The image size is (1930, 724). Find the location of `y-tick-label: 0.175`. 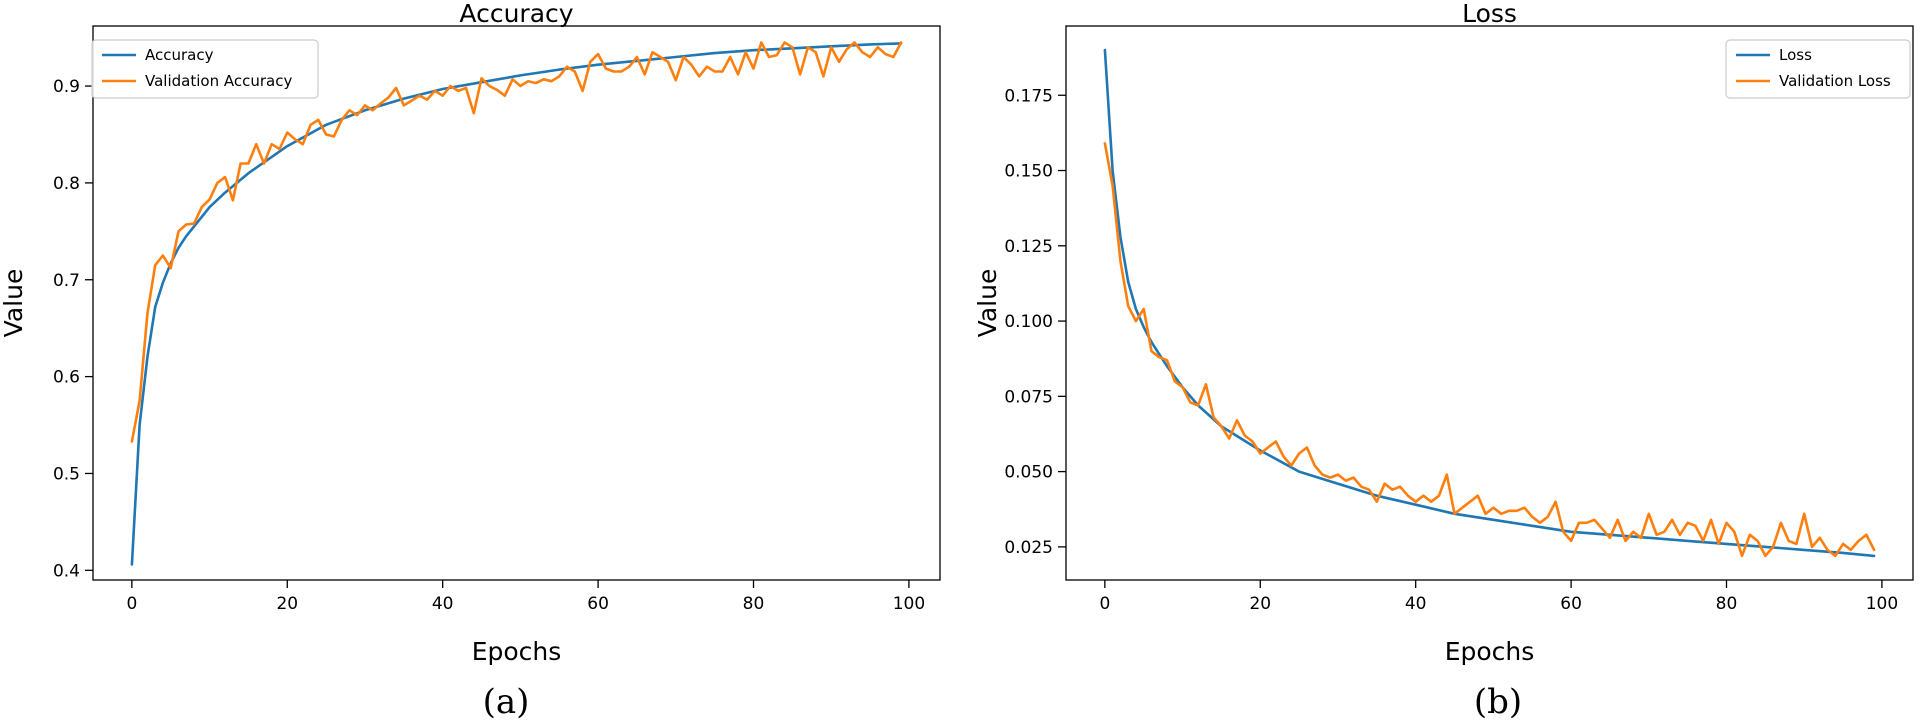

y-tick-label: 0.175 is located at coordinates (1028, 96).